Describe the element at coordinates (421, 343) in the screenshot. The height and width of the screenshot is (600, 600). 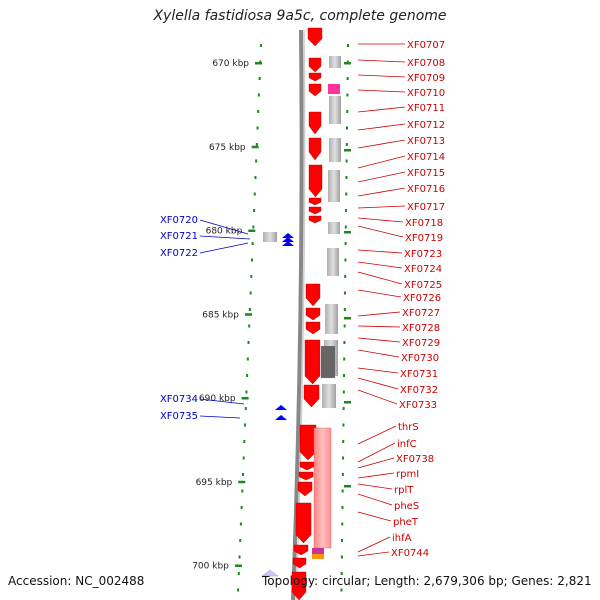
I see `gene-label: XF0729` at that location.